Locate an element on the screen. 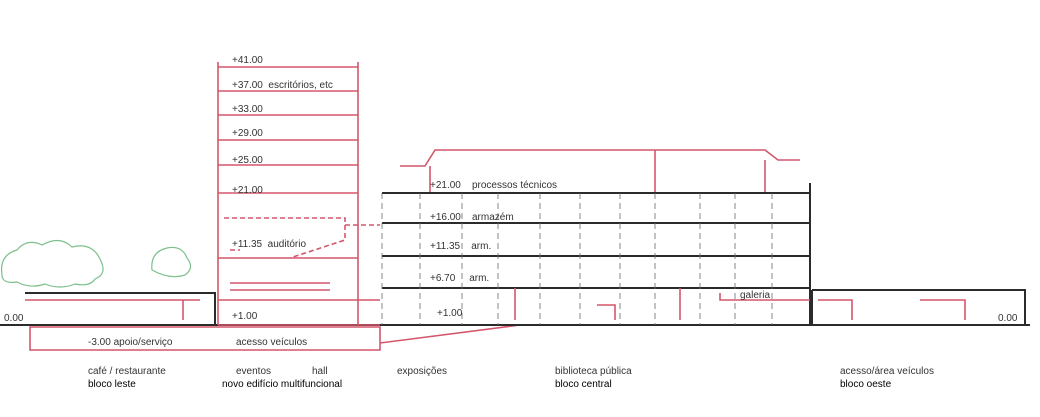  zone-label: hall is located at coordinates (320, 371).